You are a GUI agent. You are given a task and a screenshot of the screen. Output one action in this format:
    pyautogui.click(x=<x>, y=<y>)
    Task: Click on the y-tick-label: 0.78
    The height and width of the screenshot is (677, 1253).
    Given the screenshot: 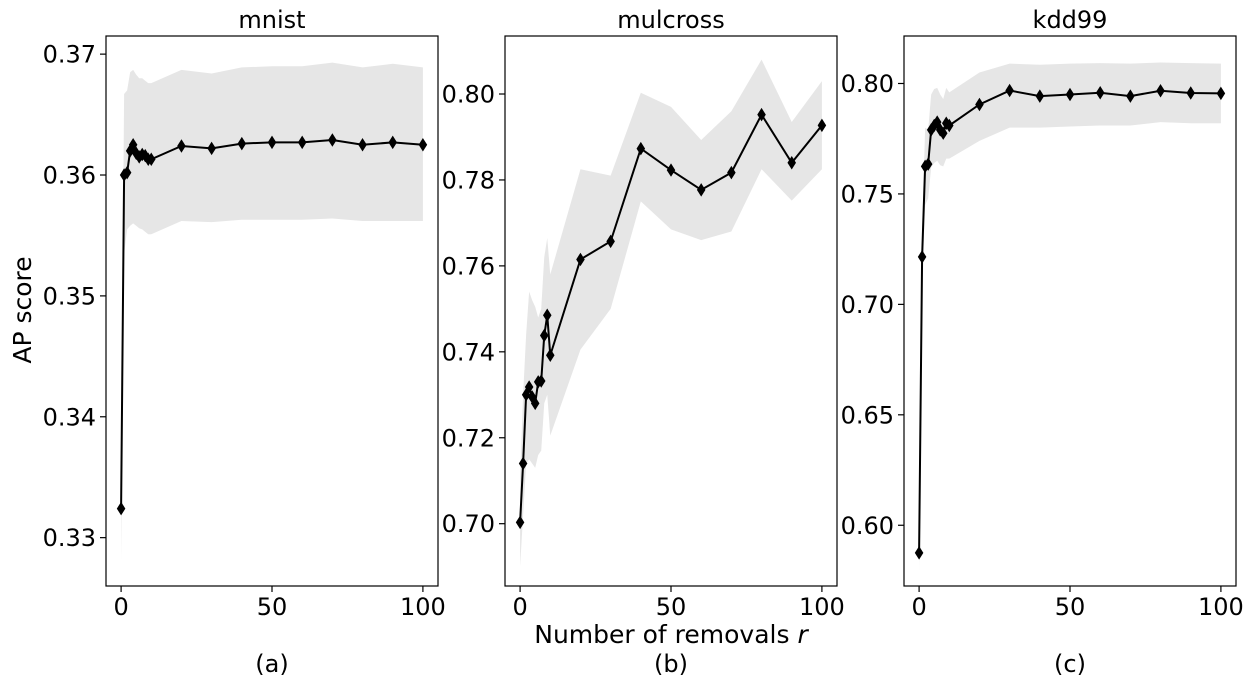 What is the action you would take?
    pyautogui.click(x=468, y=180)
    